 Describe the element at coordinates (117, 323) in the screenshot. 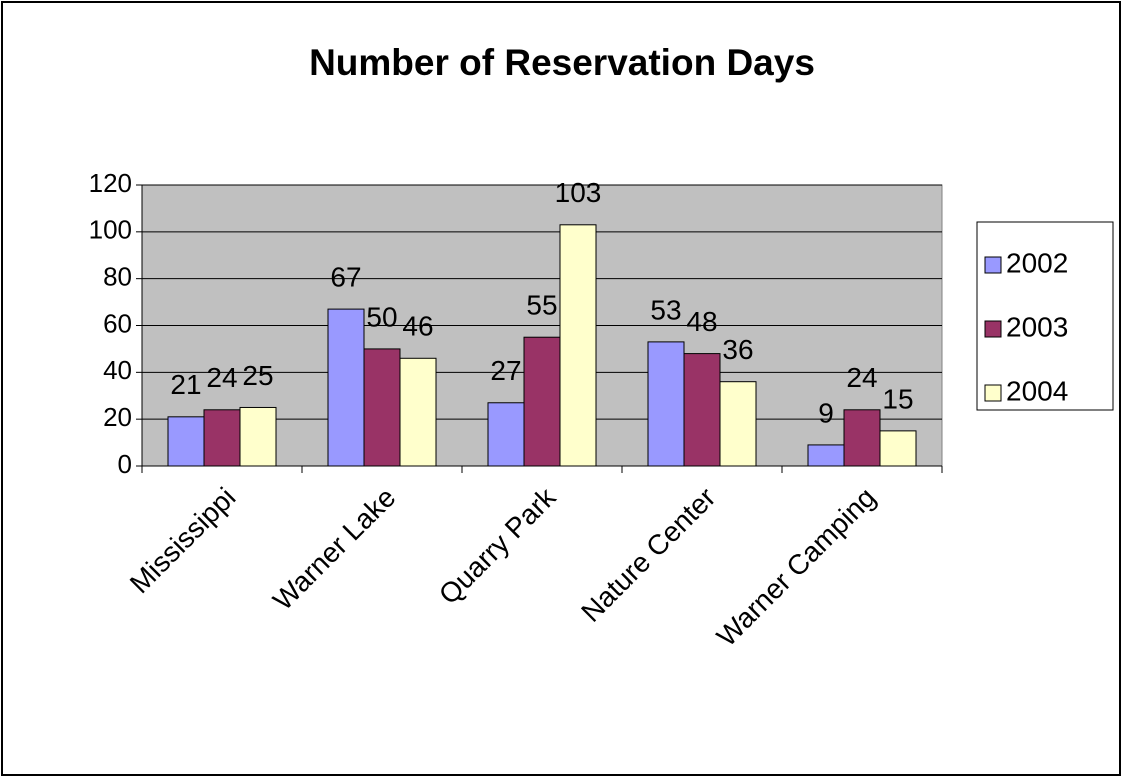

I see `y-tick-label: 60` at that location.